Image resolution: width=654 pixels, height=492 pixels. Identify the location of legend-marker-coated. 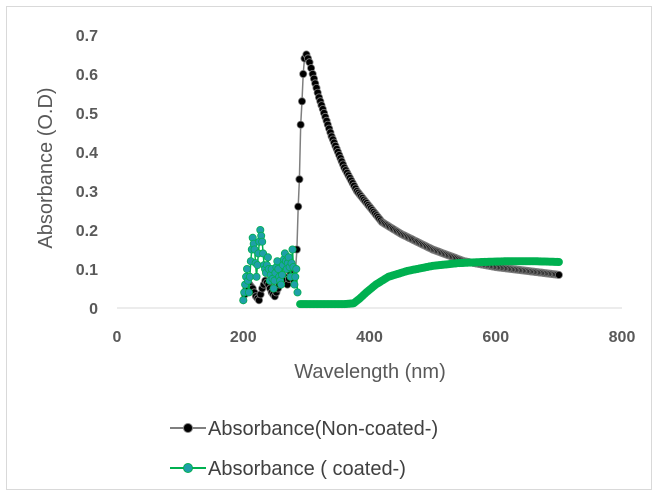
(188, 468).